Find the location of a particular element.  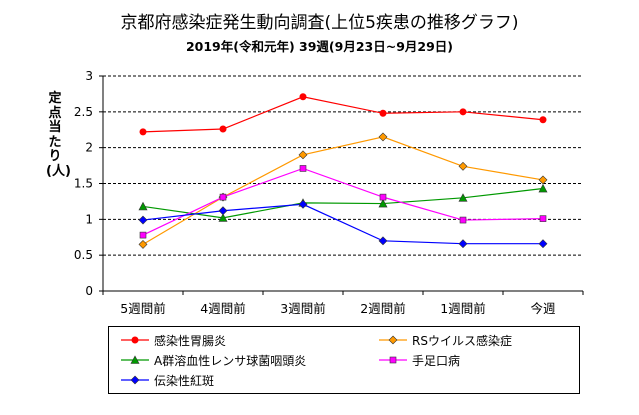

y-tick-label: 0.5 is located at coordinates (83, 255).